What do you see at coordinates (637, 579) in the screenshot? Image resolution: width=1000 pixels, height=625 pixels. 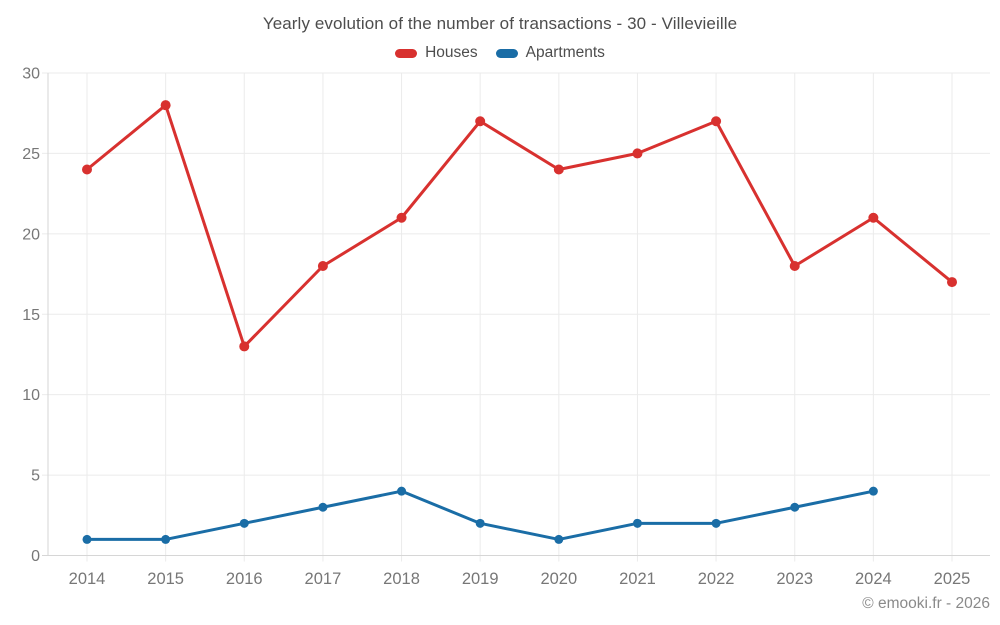 I see `x-axis-tick-label-2021: 2021` at bounding box center [637, 579].